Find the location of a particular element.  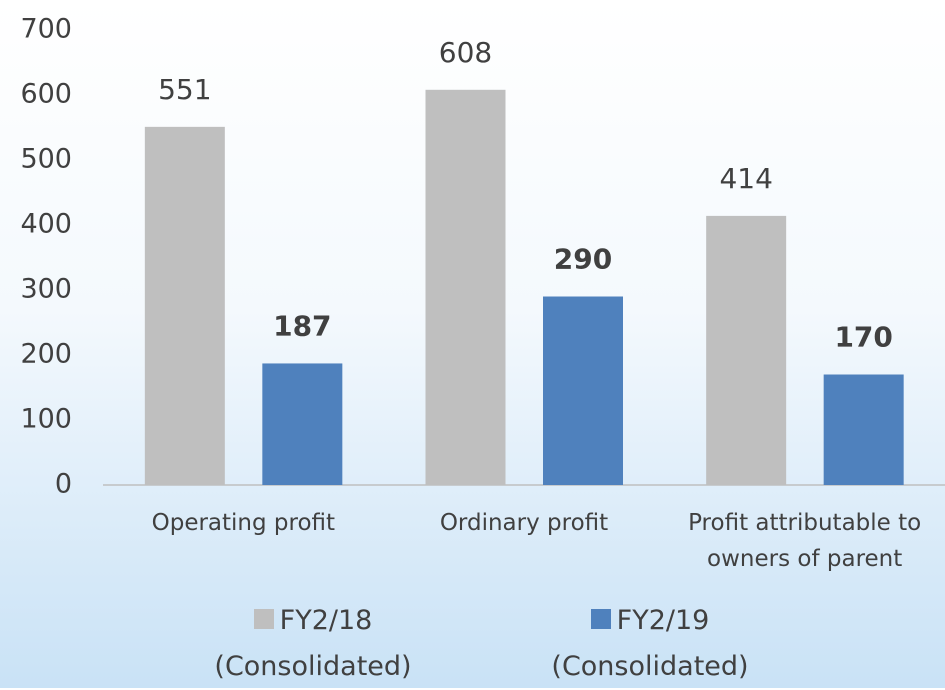

data-label: 608 is located at coordinates (465, 52).